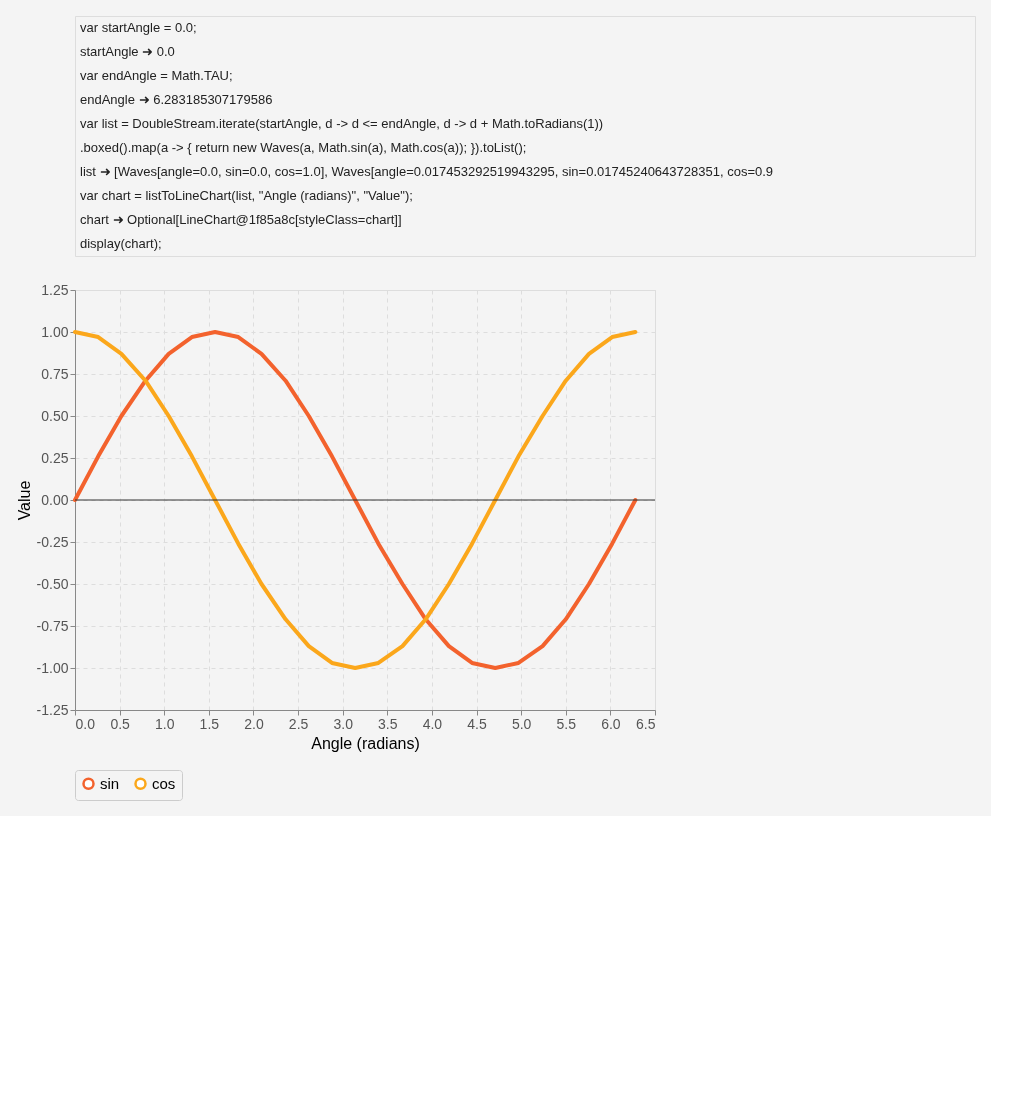  What do you see at coordinates (611, 723) in the screenshot?
I see `x-tick-label: 6.0` at bounding box center [611, 723].